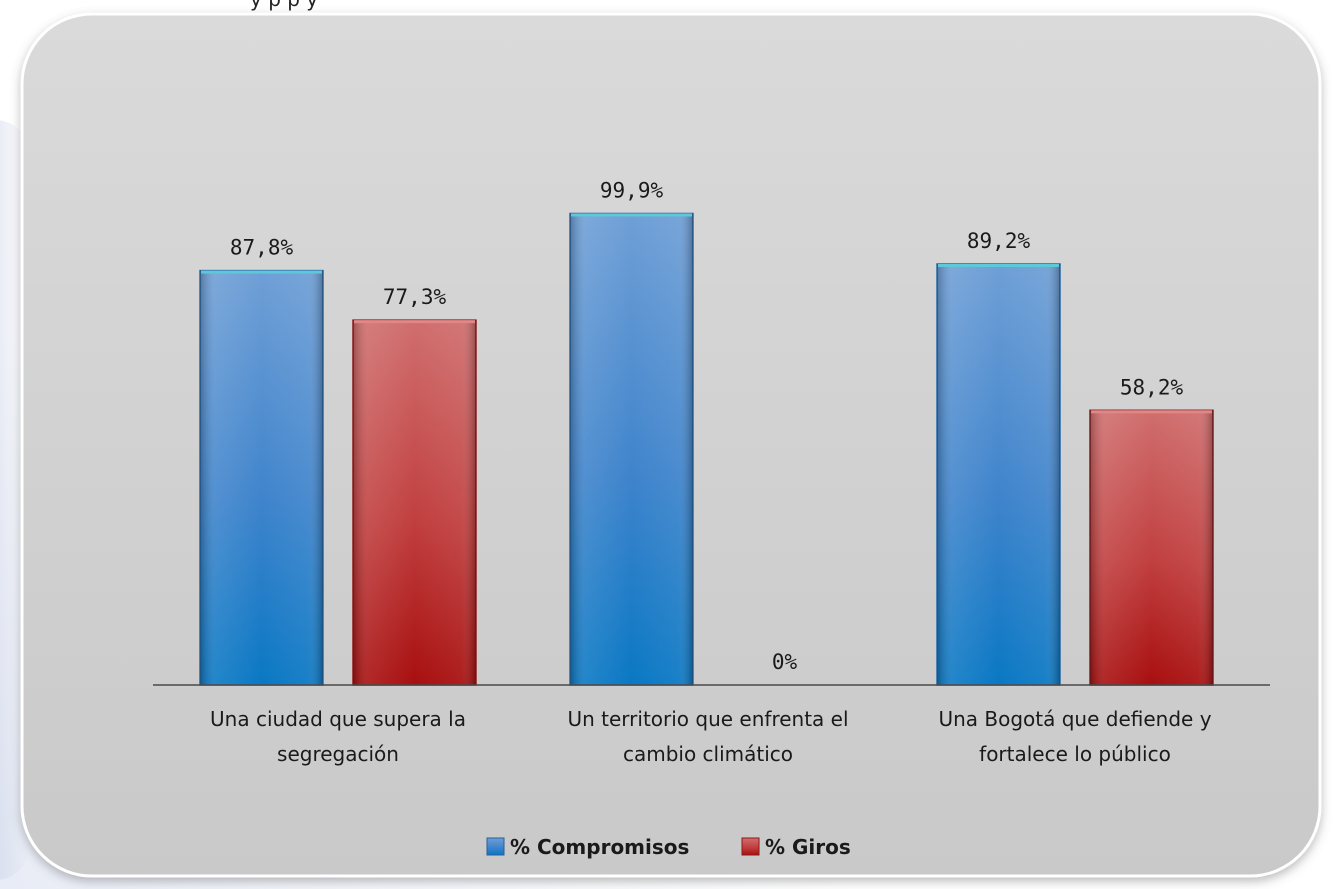 The height and width of the screenshot is (889, 1335). Describe the element at coordinates (808, 847) in the screenshot. I see `legend-label-giros: % Giros` at that location.